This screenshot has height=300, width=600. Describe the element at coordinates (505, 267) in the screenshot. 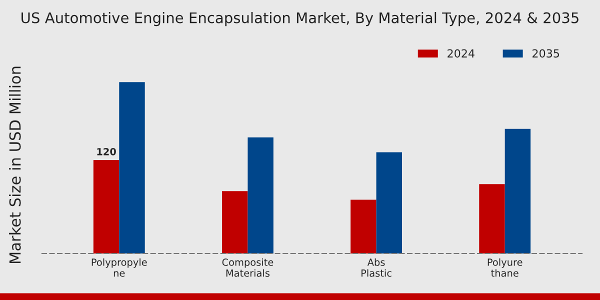

I see `x-tick-label: Polyure thane` at that location.